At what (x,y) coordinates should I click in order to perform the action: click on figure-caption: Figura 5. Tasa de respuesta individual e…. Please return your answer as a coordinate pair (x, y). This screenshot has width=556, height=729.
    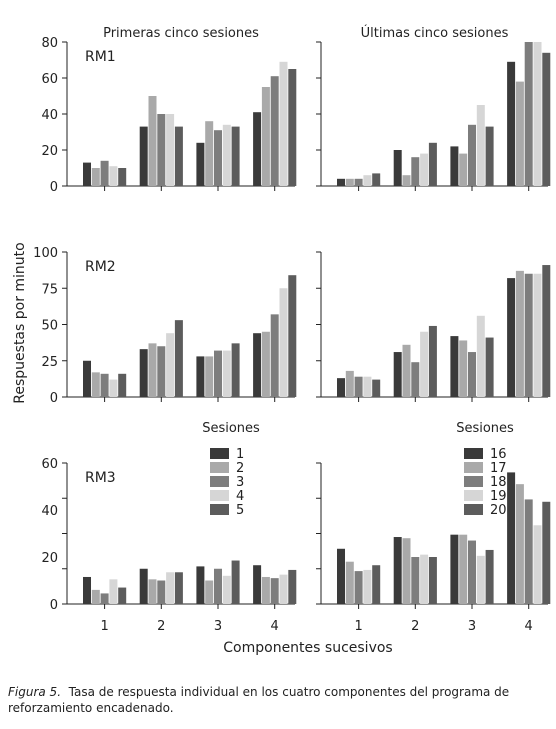
    Looking at the image, I should click on (280, 700).